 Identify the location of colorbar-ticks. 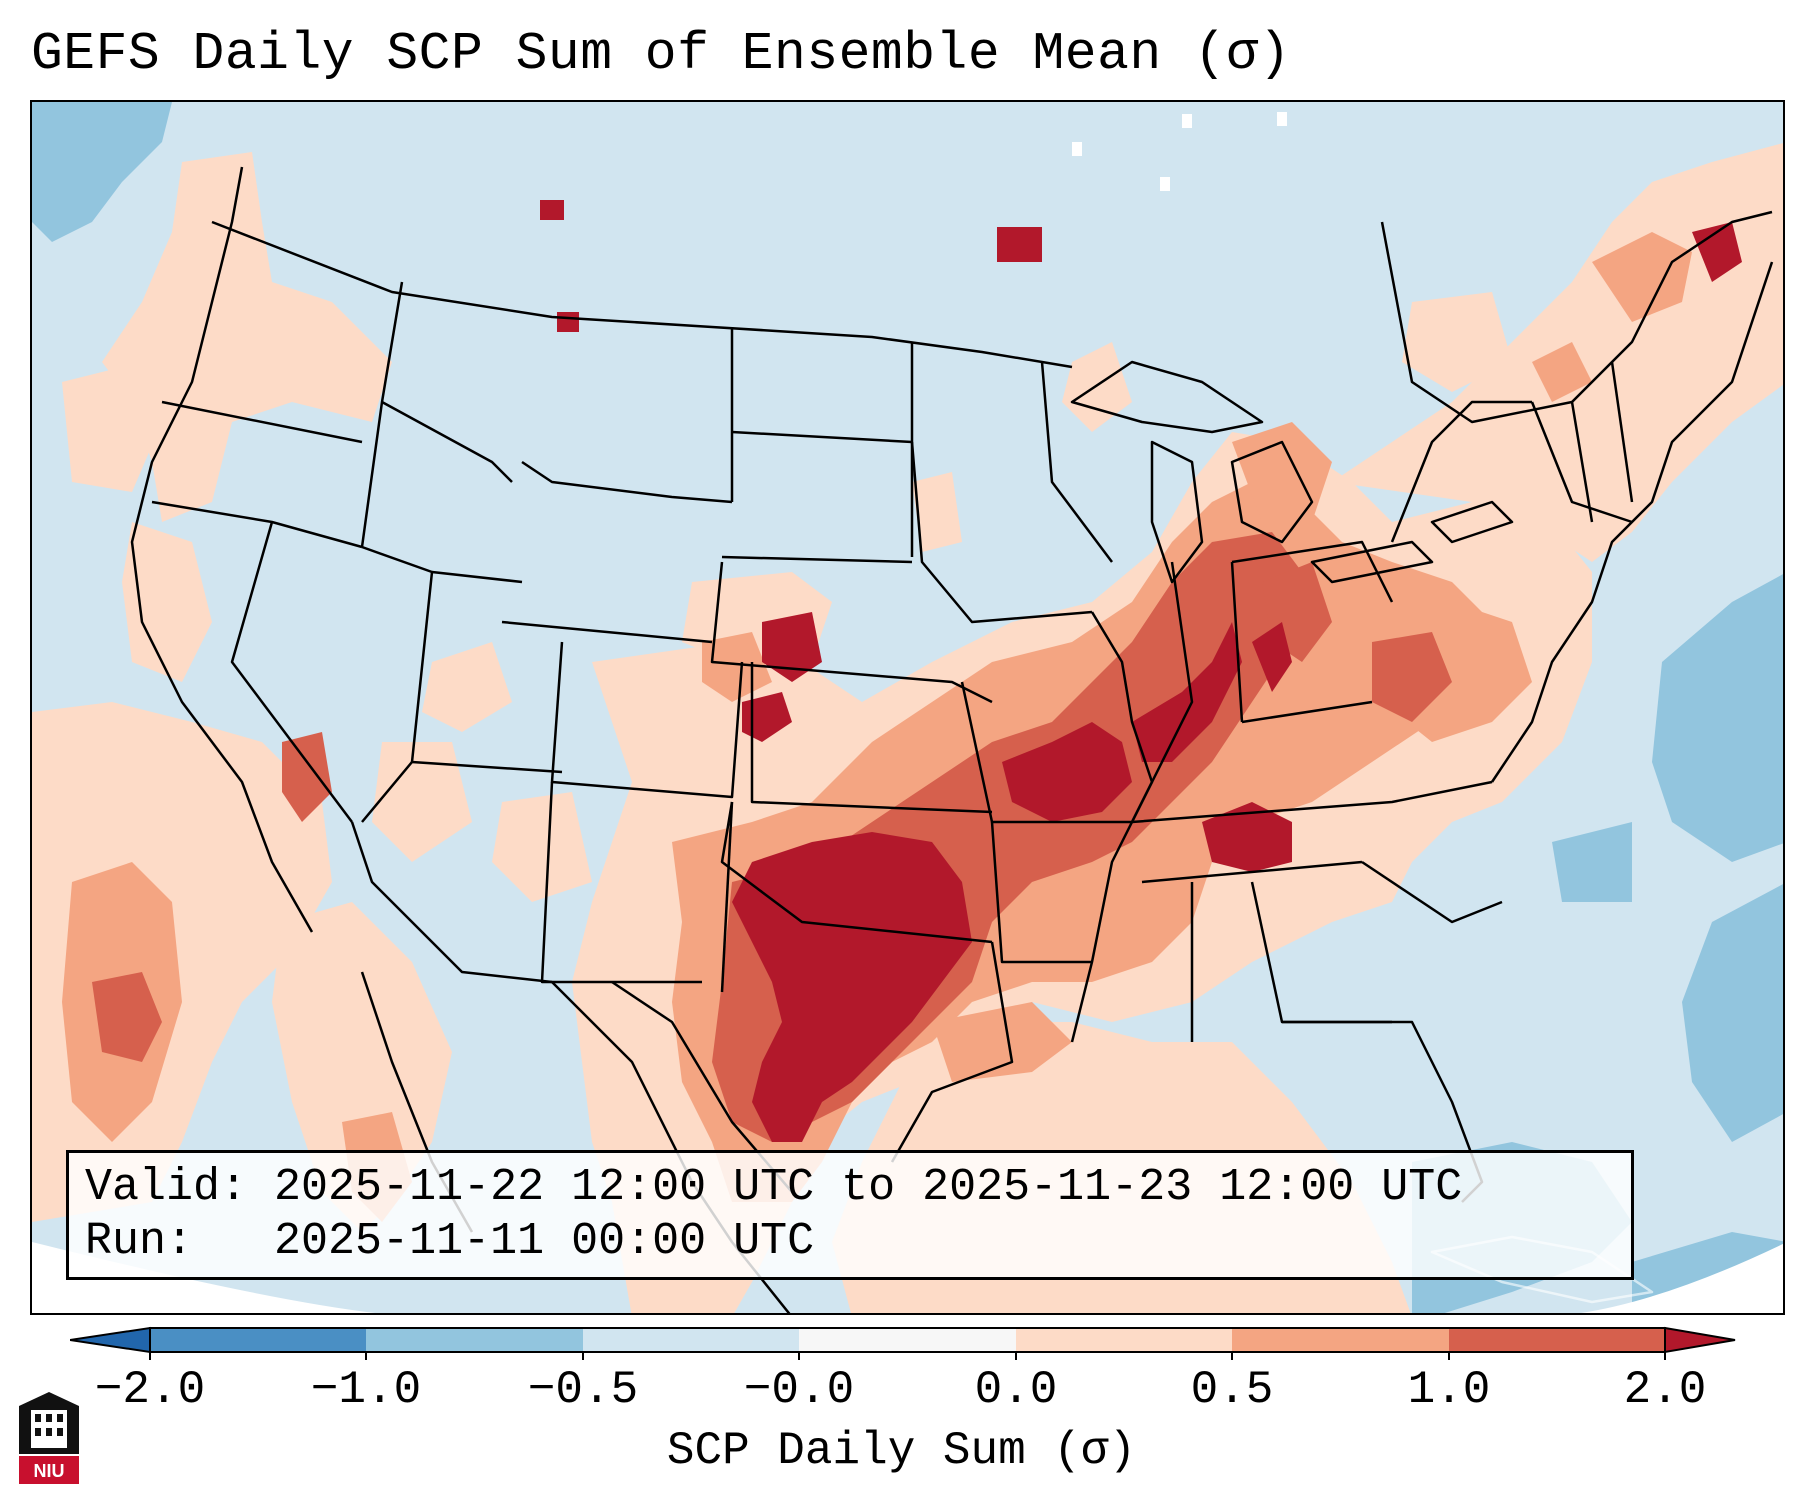
(907, 1356).